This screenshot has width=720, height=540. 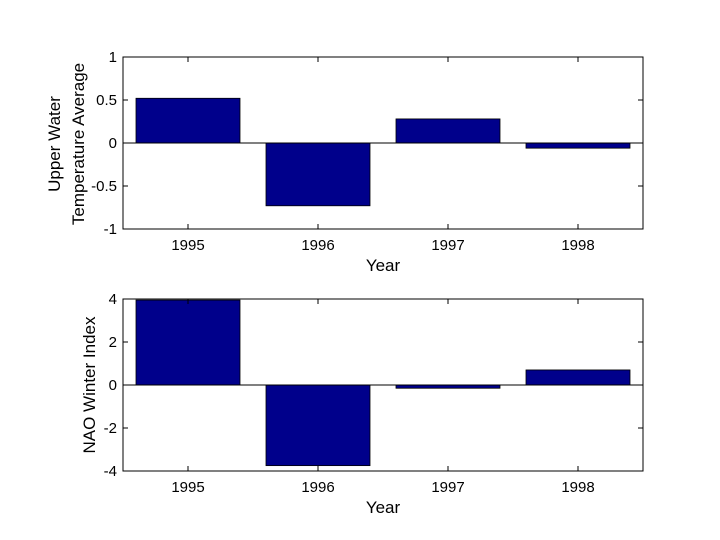 What do you see at coordinates (110, 229) in the screenshot?
I see `y-tick-label: -1` at bounding box center [110, 229].